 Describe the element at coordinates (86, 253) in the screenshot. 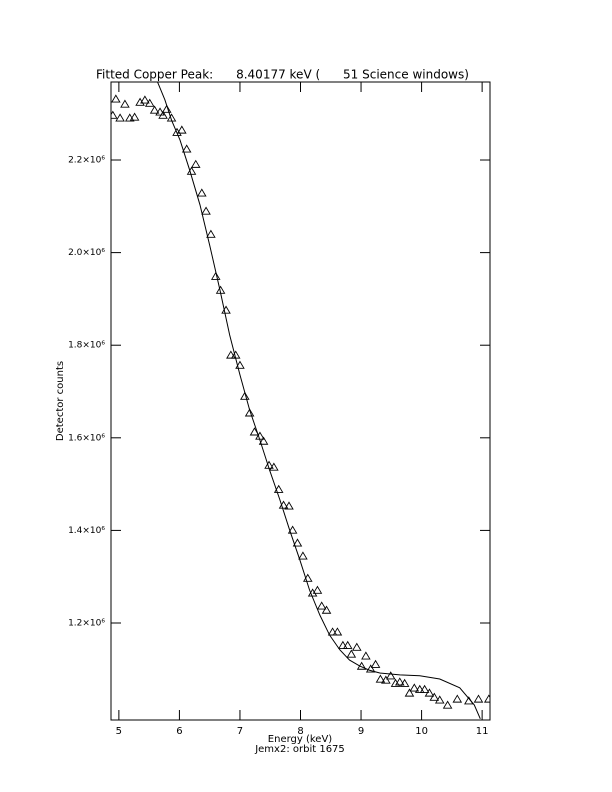

I see `y-tick-label: 2.0×10⁶` at that location.